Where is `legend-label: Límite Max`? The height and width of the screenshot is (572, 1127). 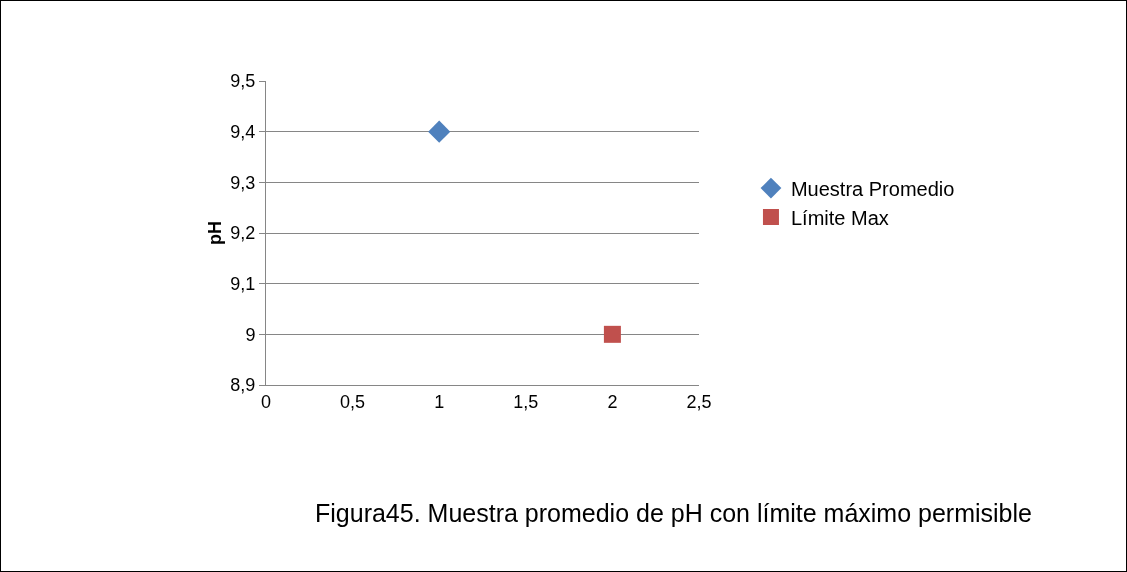
legend-label: Límite Max is located at coordinates (839, 217).